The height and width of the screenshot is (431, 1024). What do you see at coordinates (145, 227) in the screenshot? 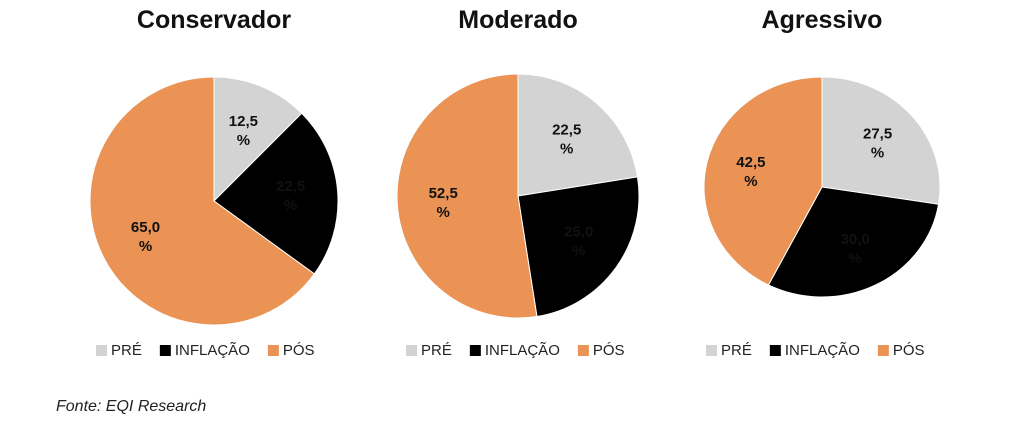
I see `slice-value-label: 65,0` at bounding box center [145, 227].